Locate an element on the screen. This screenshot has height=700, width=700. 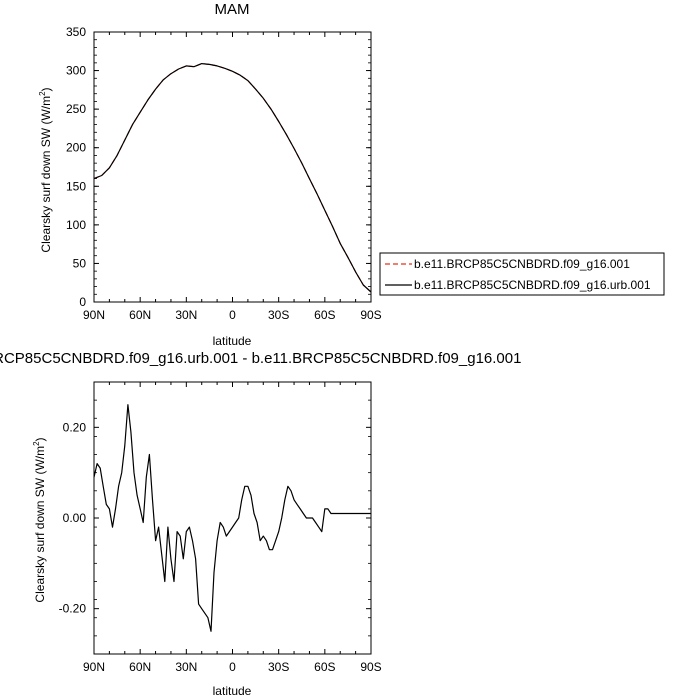
bottom-y-tick-label: 0.00 is located at coordinates (75, 518).